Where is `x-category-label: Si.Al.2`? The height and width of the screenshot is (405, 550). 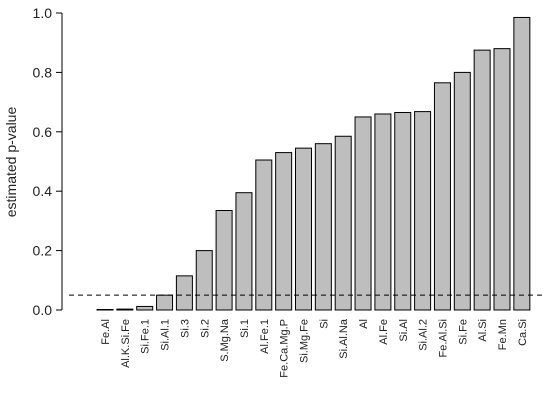
x-category-label: Si.Al.2 is located at coordinates (424, 335).